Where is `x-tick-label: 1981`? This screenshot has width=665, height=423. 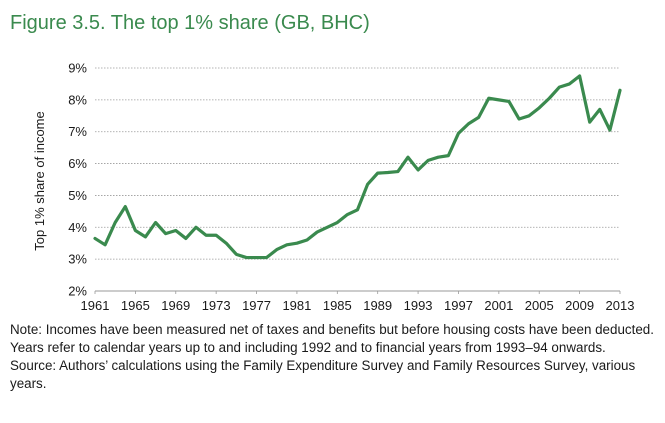
x-tick-label: 1981 is located at coordinates (296, 305).